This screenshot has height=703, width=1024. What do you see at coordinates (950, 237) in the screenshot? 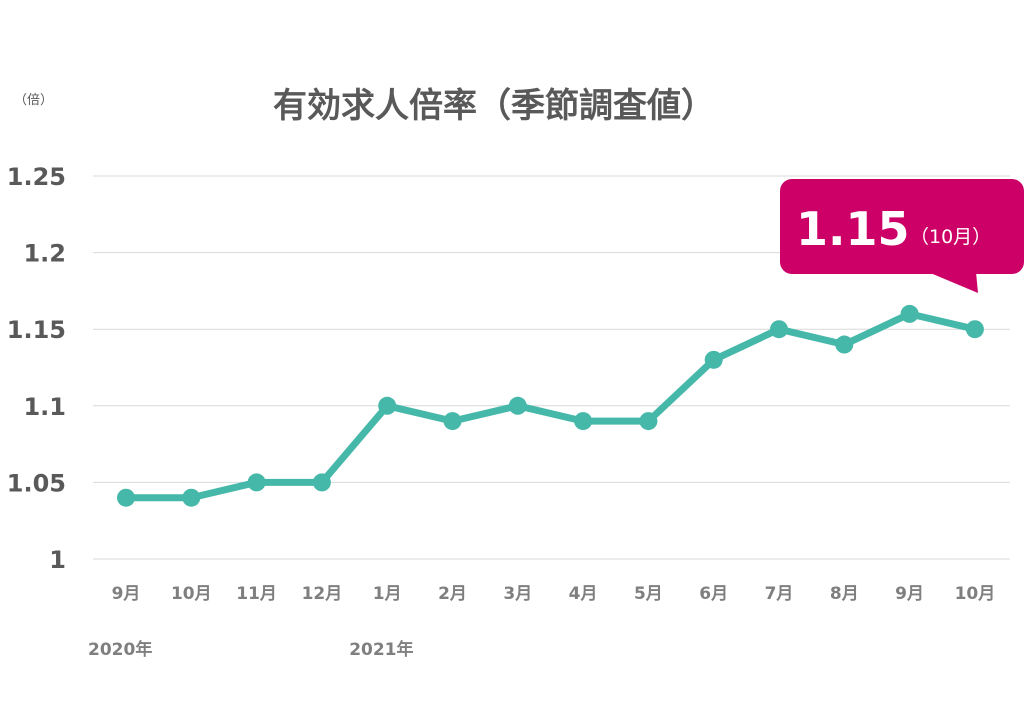
I see `callout-month: （10月）` at bounding box center [950, 237].